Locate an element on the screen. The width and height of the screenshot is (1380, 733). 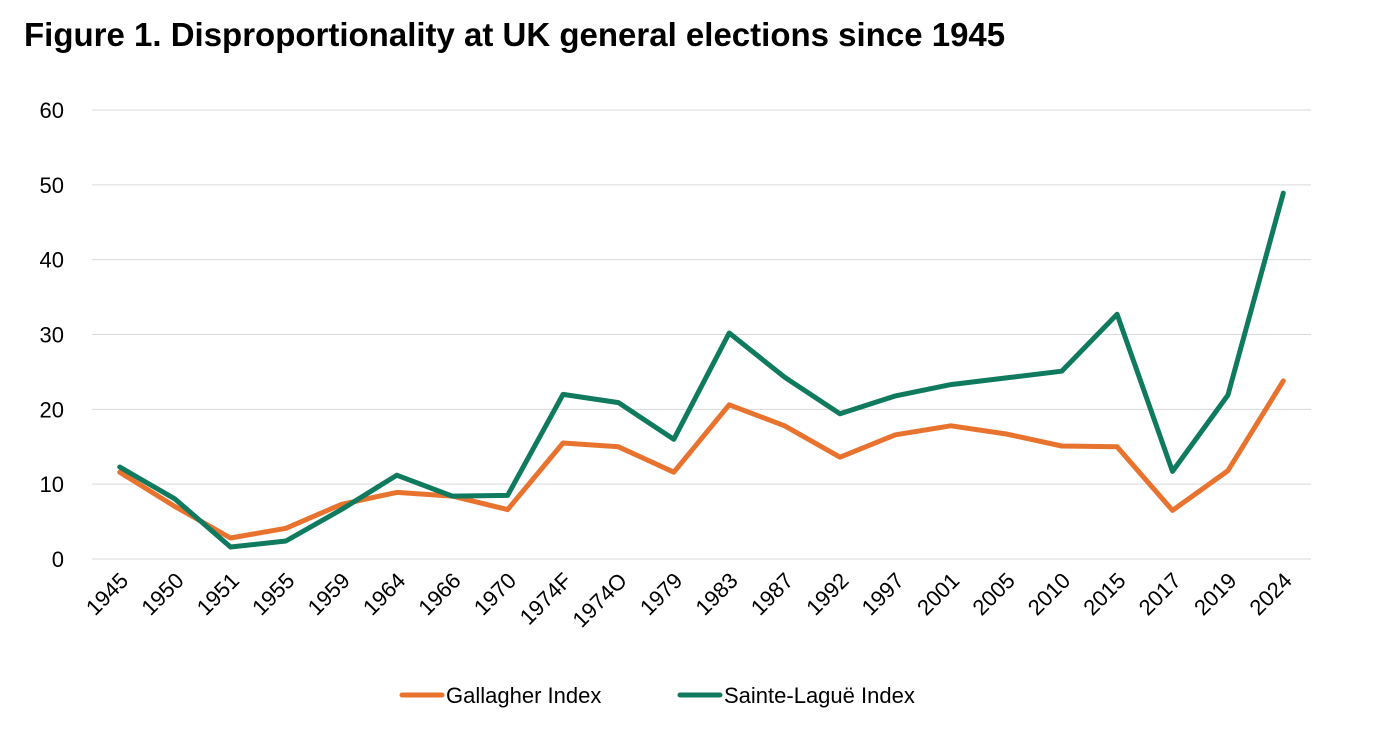
x-tick-label: 1966 is located at coordinates (439, 594).